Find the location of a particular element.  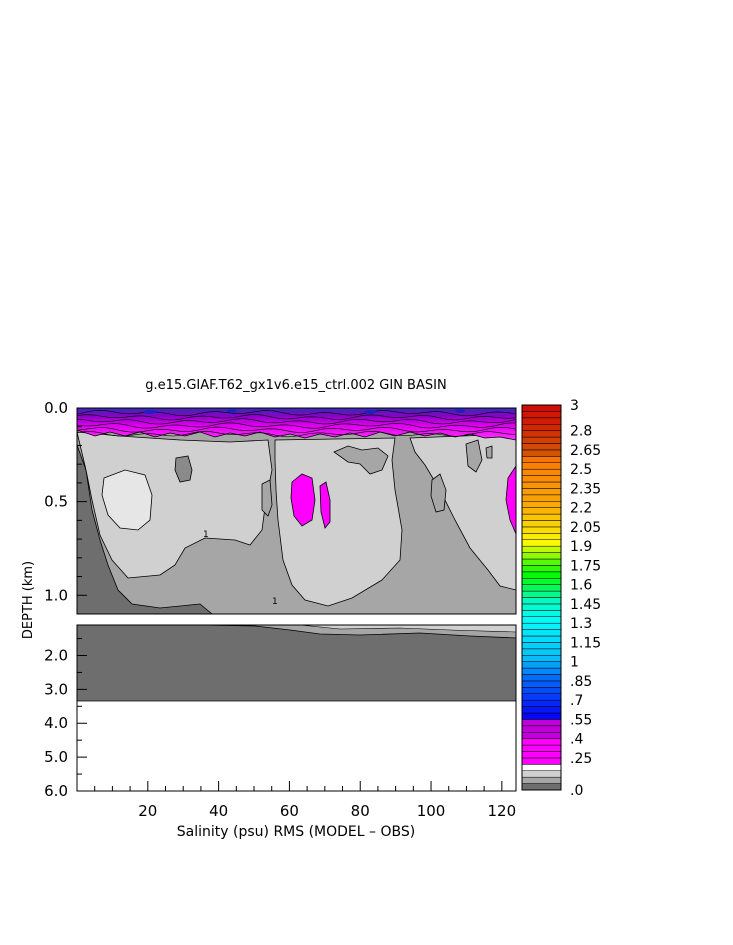

colorbar is located at coordinates (541, 597).